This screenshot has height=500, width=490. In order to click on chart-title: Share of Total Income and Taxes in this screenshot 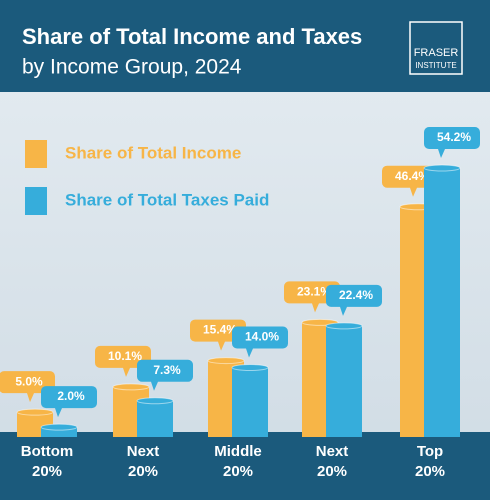, I will do `click(192, 36)`.